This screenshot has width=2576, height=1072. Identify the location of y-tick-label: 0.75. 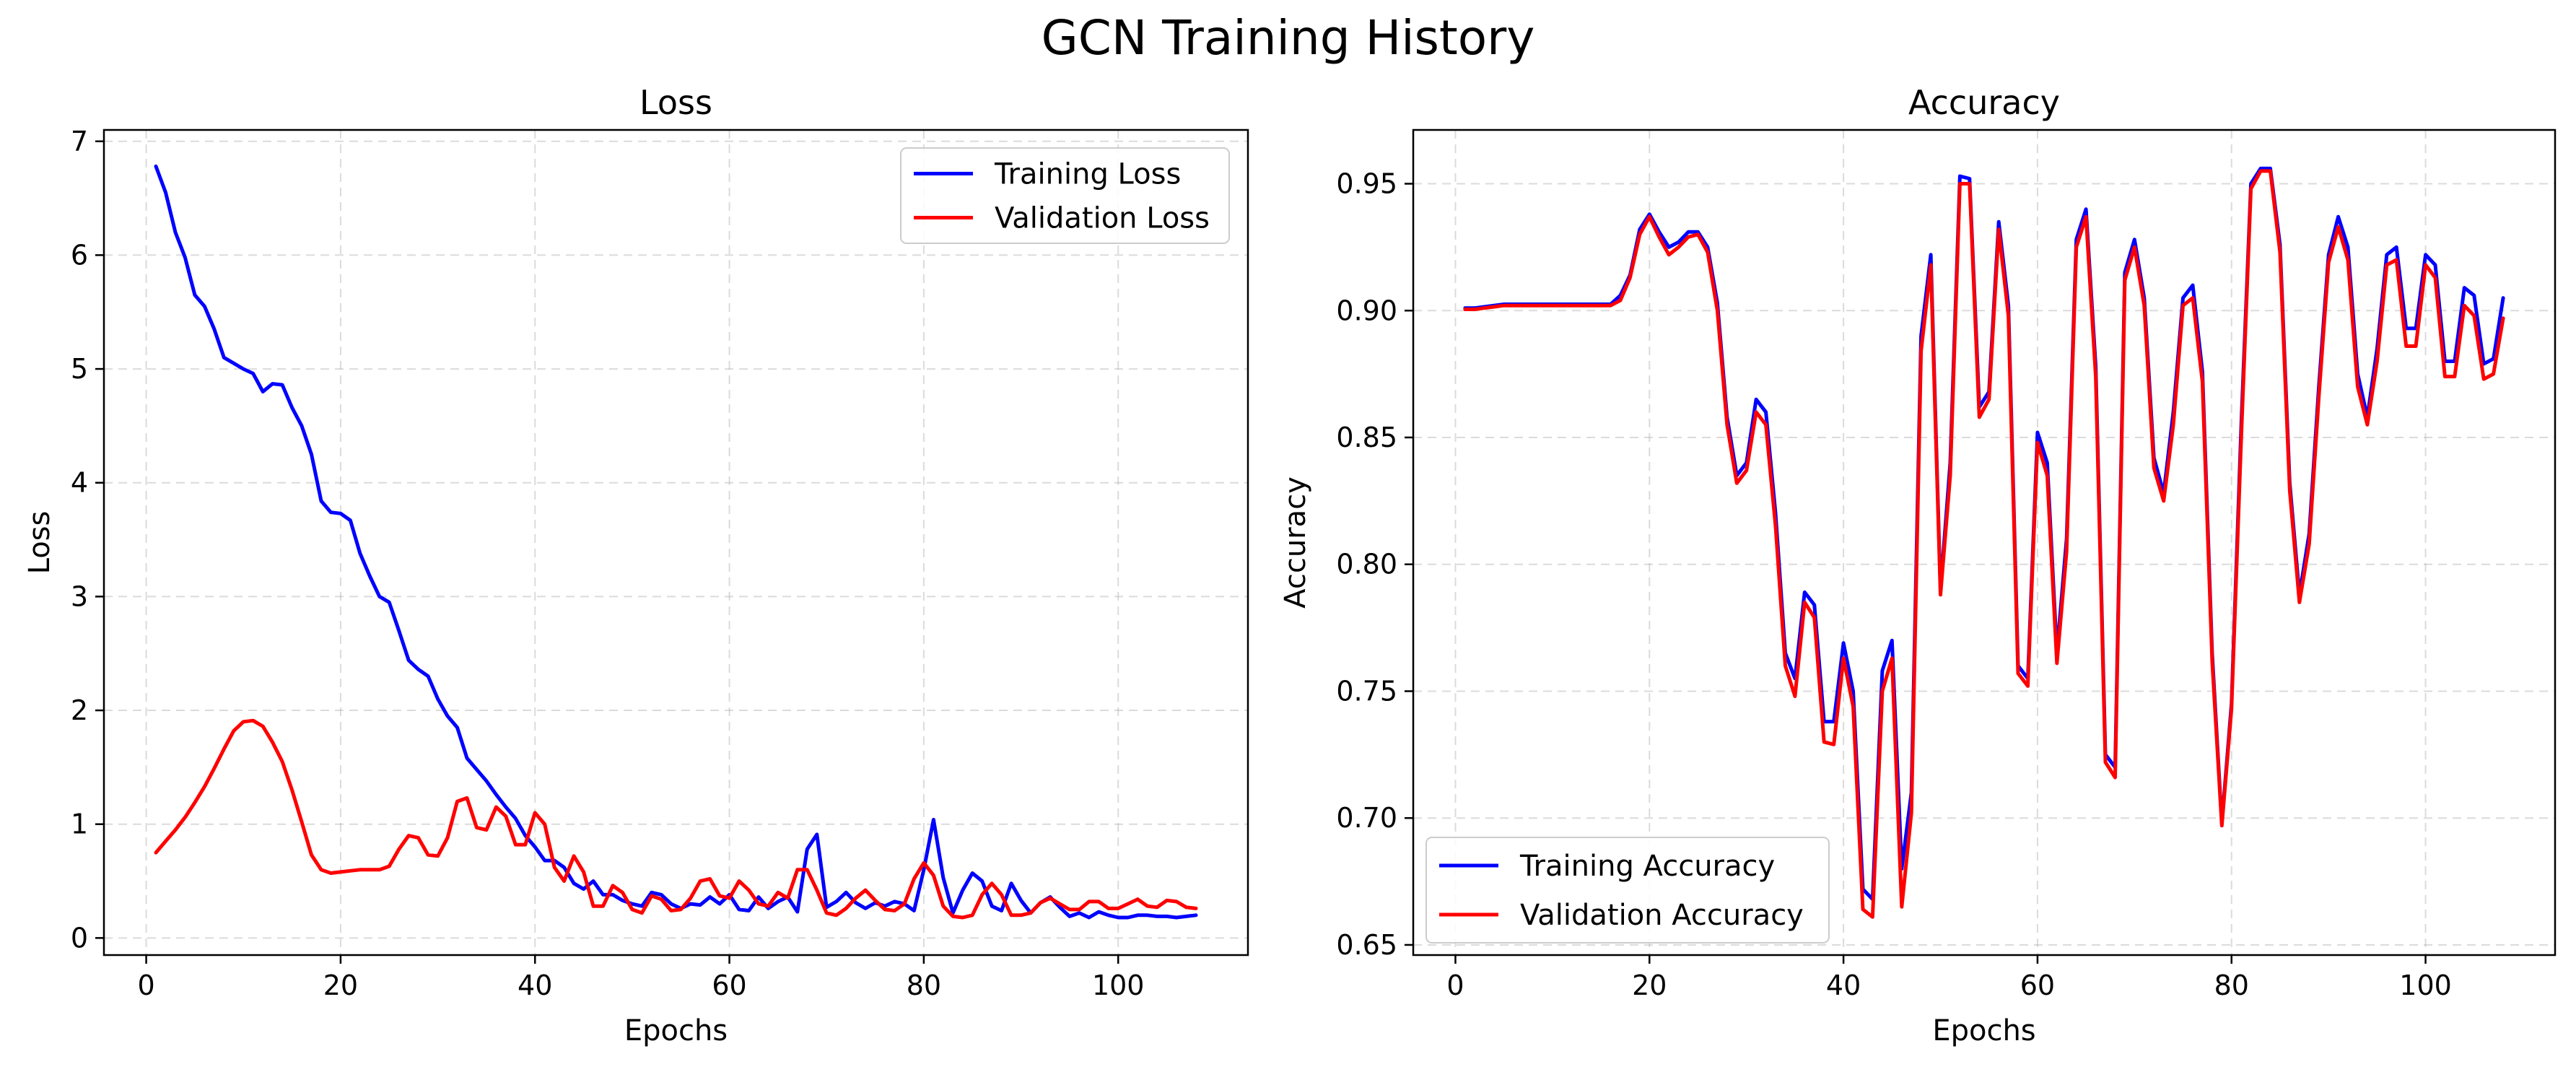
(1366, 691).